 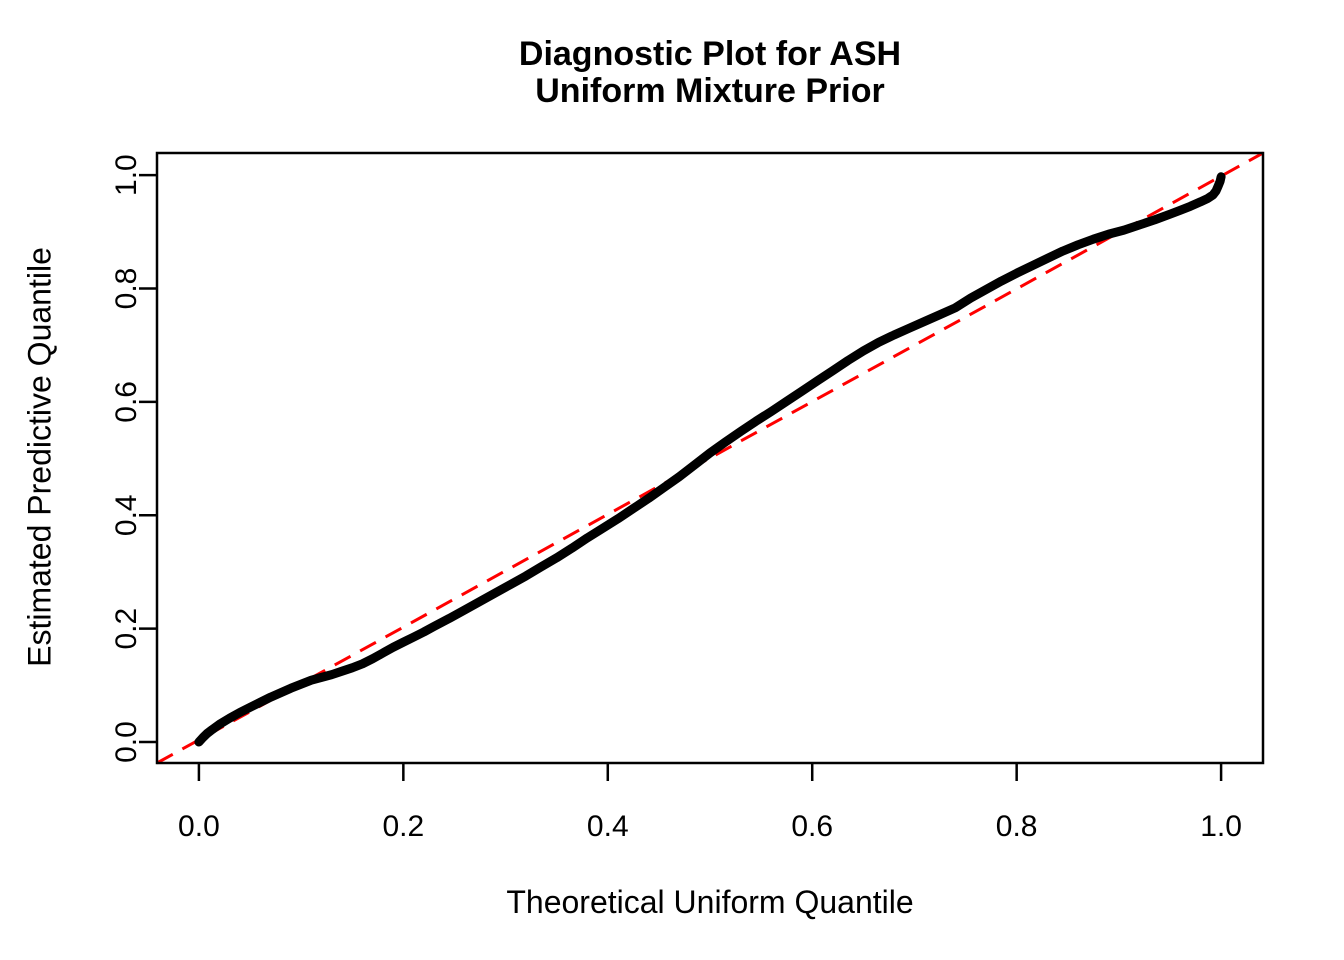 What do you see at coordinates (199, 826) in the screenshot?
I see `x-tick-label: 0.0` at bounding box center [199, 826].